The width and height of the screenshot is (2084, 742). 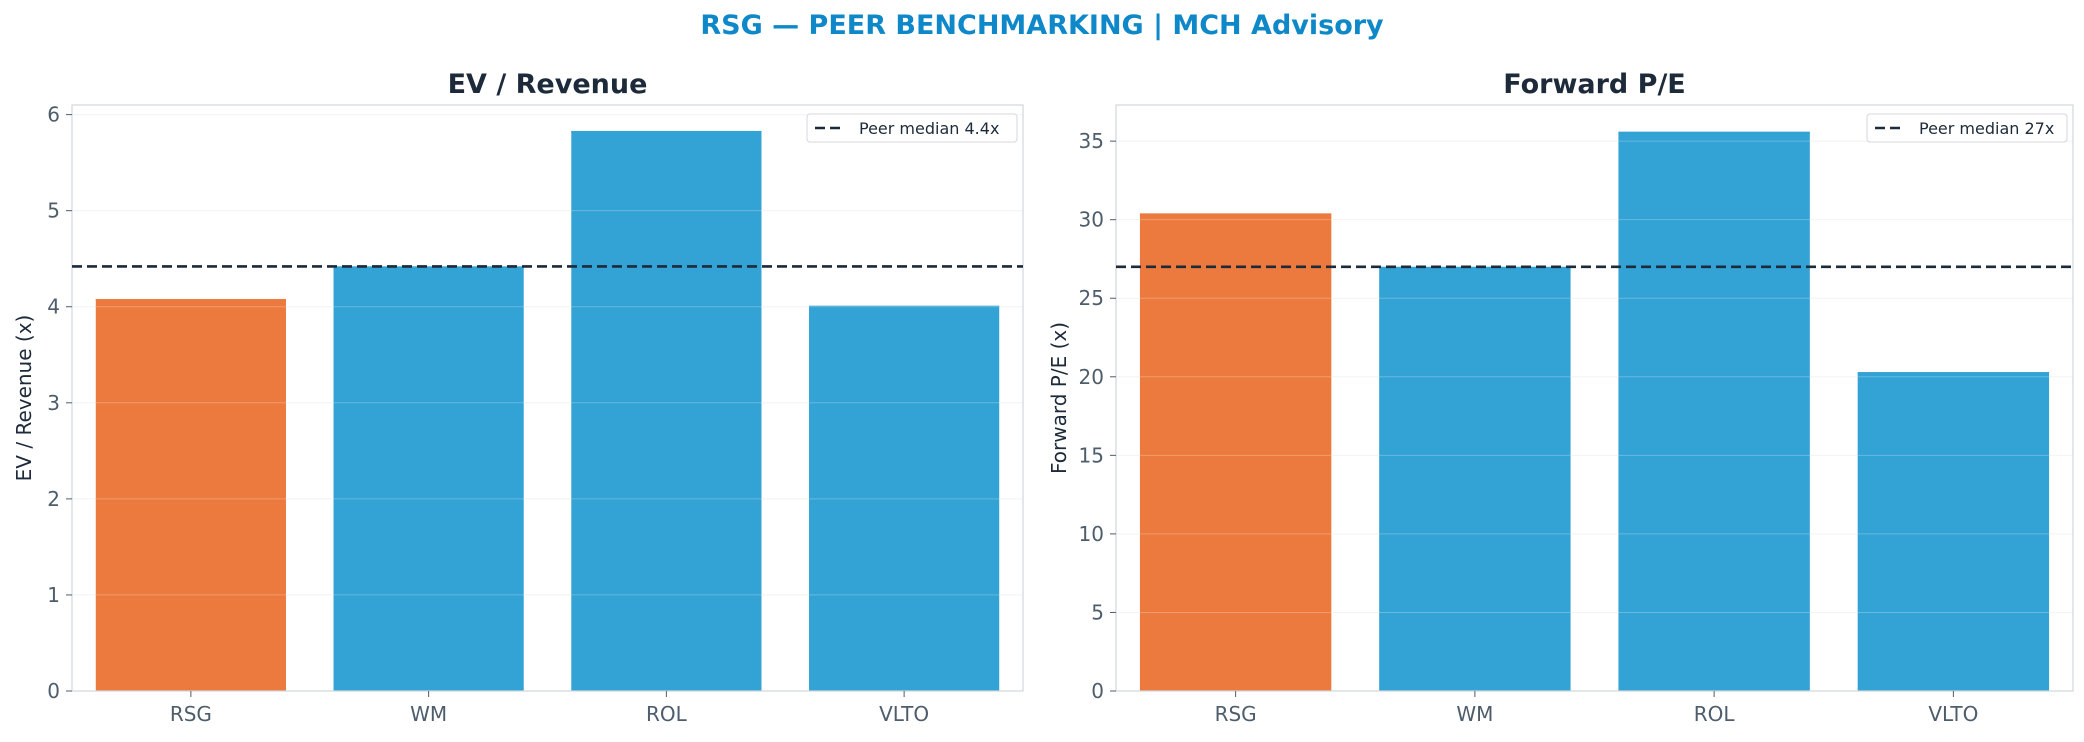 What do you see at coordinates (24, 398) in the screenshot?
I see `y-axis-label: EV / Revenue (x)` at bounding box center [24, 398].